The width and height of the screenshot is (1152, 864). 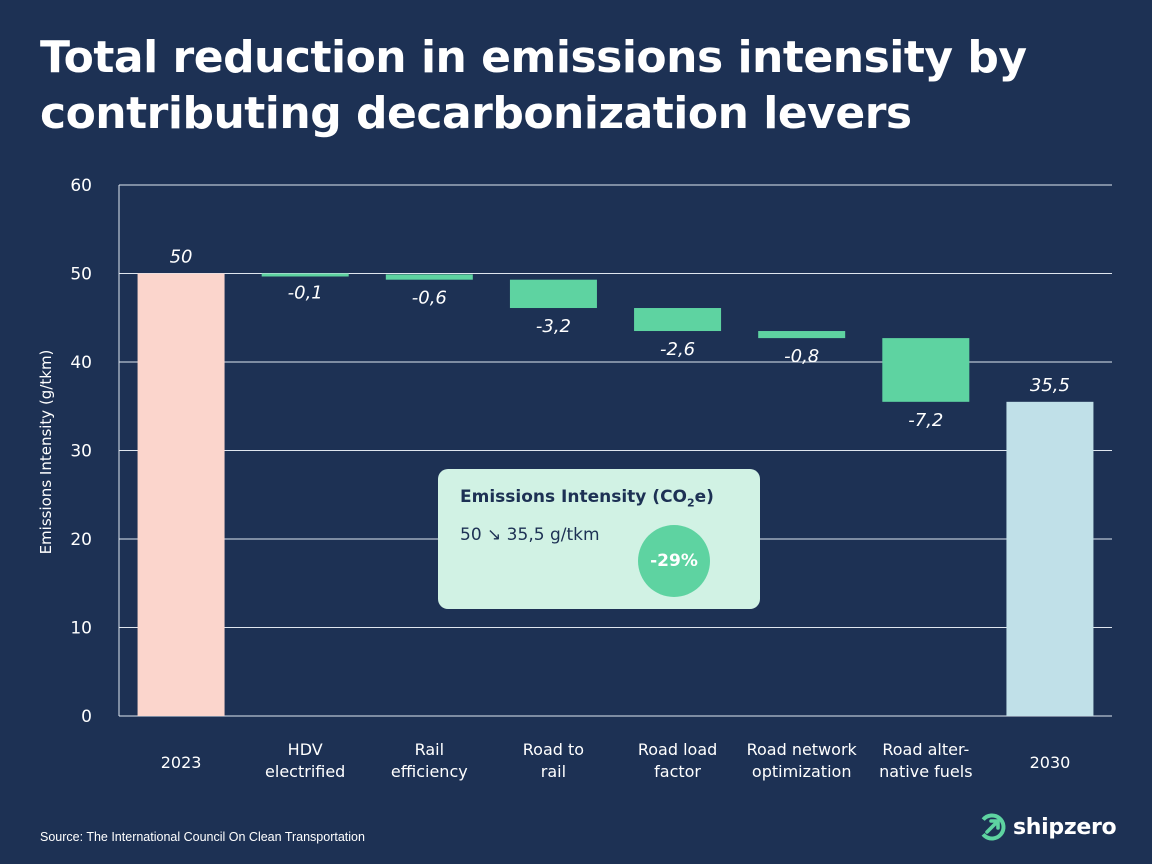 I want to click on x-tick-label: Road to, so click(x=553, y=749).